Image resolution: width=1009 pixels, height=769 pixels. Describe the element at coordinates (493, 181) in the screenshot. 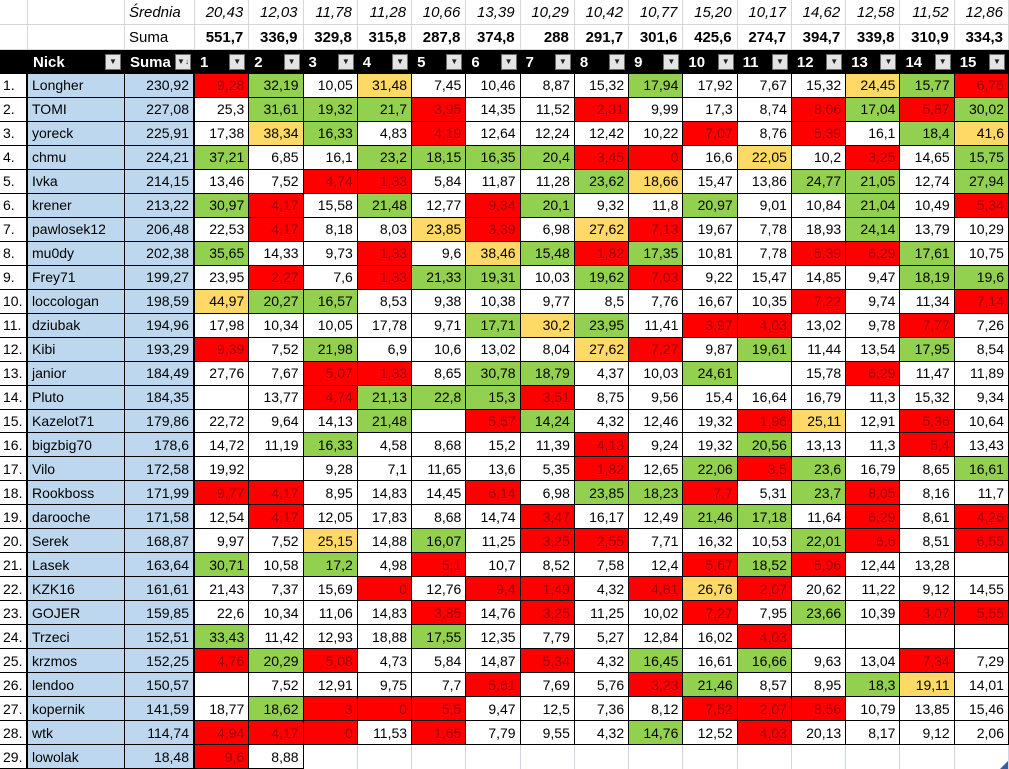

I see `score-cell: 11,87` at that location.